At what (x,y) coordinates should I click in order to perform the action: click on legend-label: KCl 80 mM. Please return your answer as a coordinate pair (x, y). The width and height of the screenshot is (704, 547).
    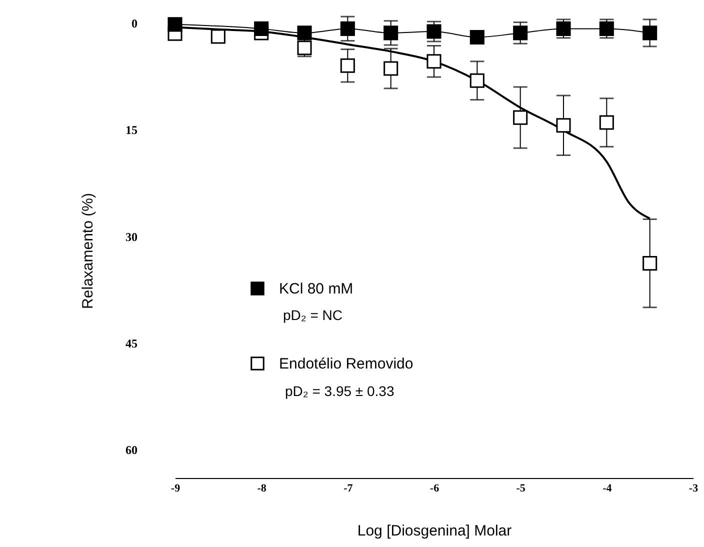
    Looking at the image, I should click on (316, 289).